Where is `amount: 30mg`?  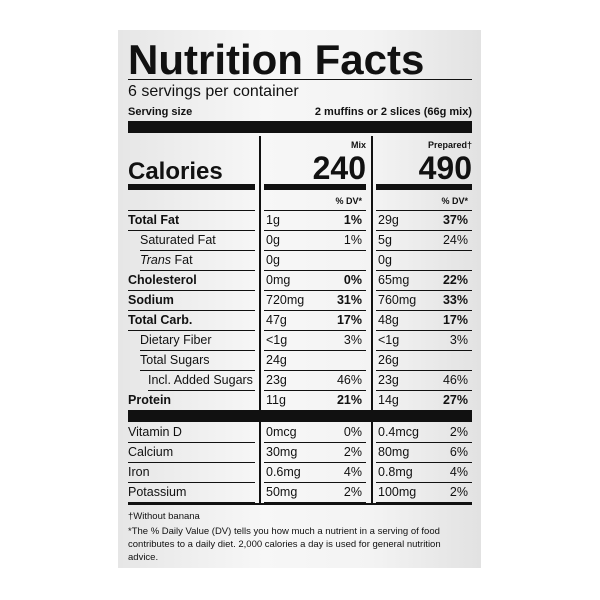
amount: 30mg is located at coordinates (282, 451).